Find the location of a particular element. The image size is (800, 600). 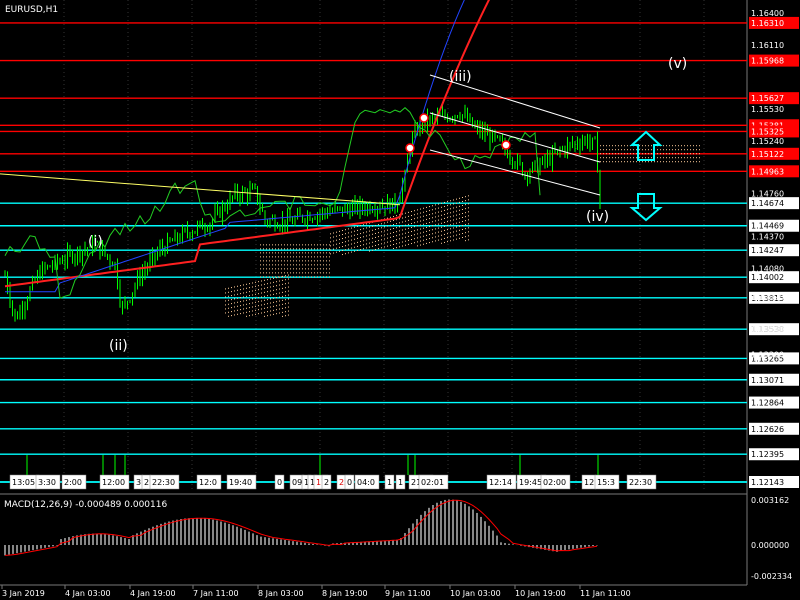

red-level-label: 1.16310 is located at coordinates (767, 23).